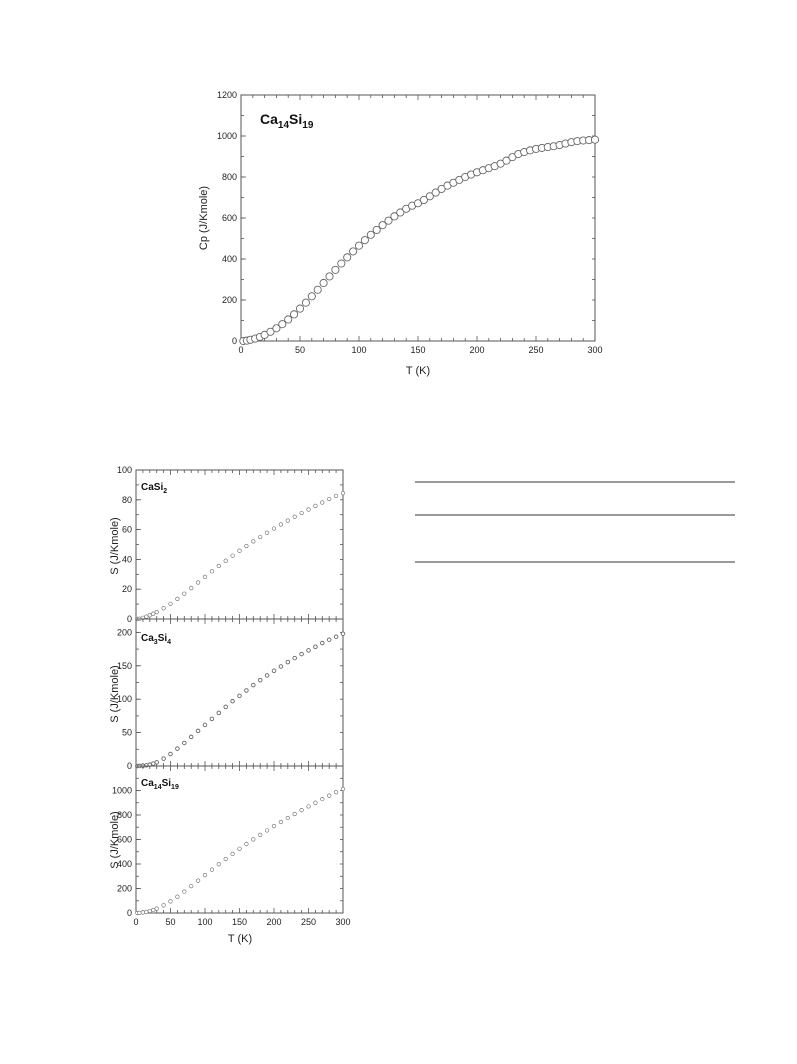 The height and width of the screenshot is (1064, 797). Describe the element at coordinates (154, 488) in the screenshot. I see `s-casi2-title: CaSi2` at that location.